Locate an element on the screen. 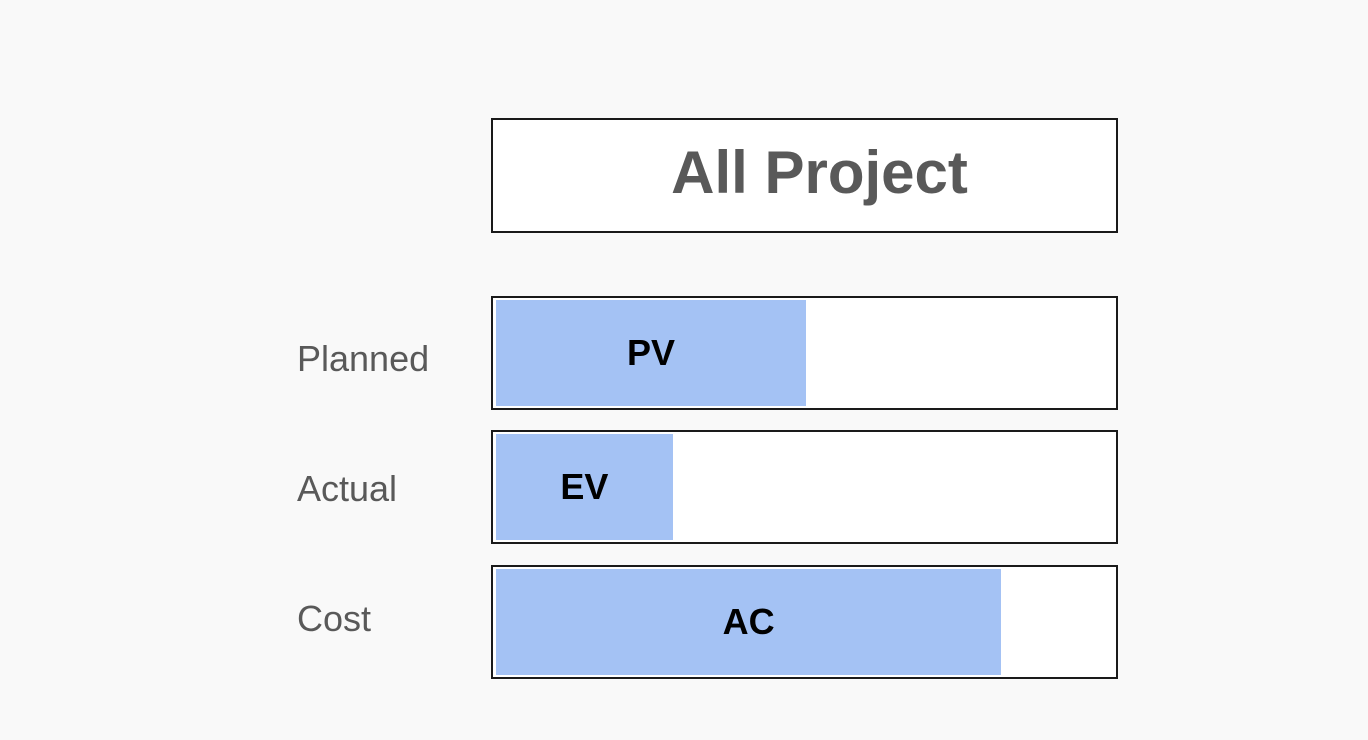  bar-label-ac: AC is located at coordinates (748, 621).